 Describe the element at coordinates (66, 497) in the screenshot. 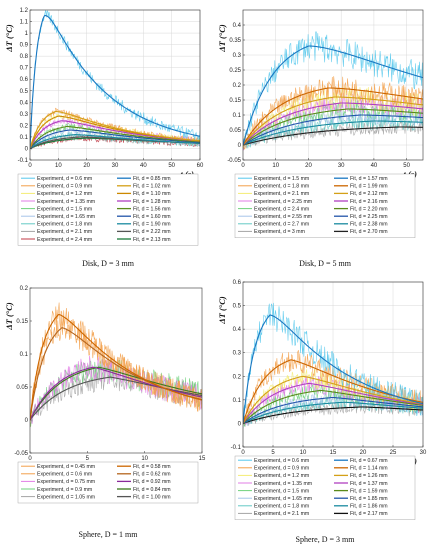

I see `legend-label-experiment: Experiment, d = 1.05 mm` at that location.